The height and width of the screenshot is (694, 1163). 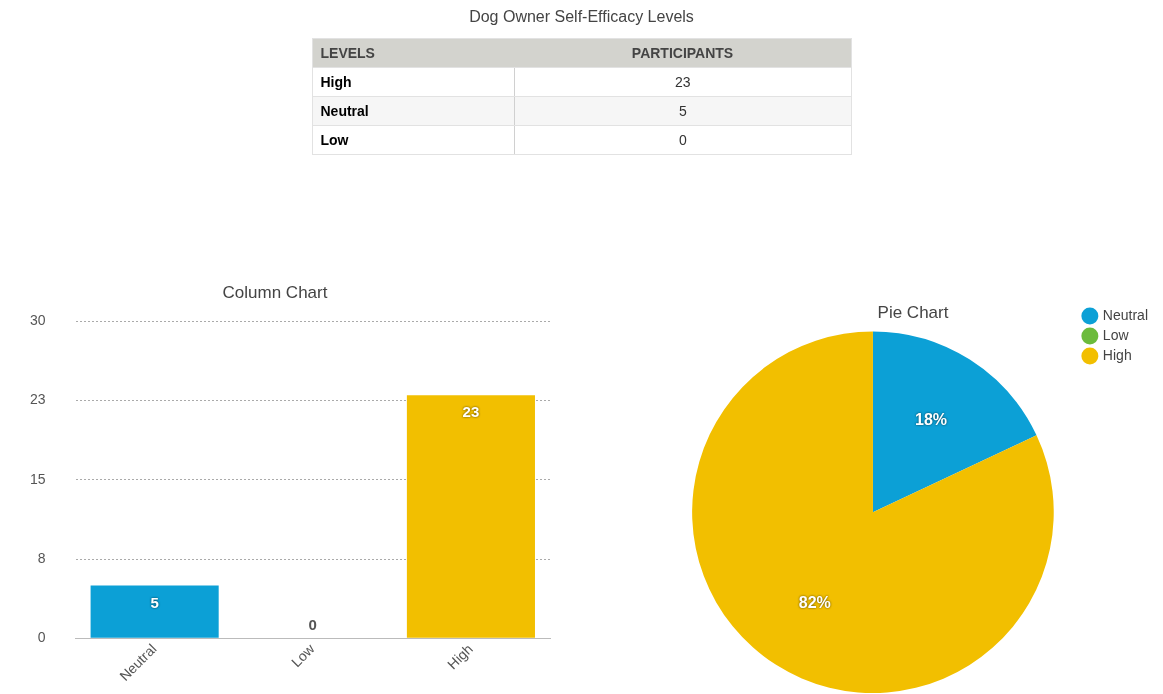 I want to click on x-tick-label: High, so click(x=460, y=656).